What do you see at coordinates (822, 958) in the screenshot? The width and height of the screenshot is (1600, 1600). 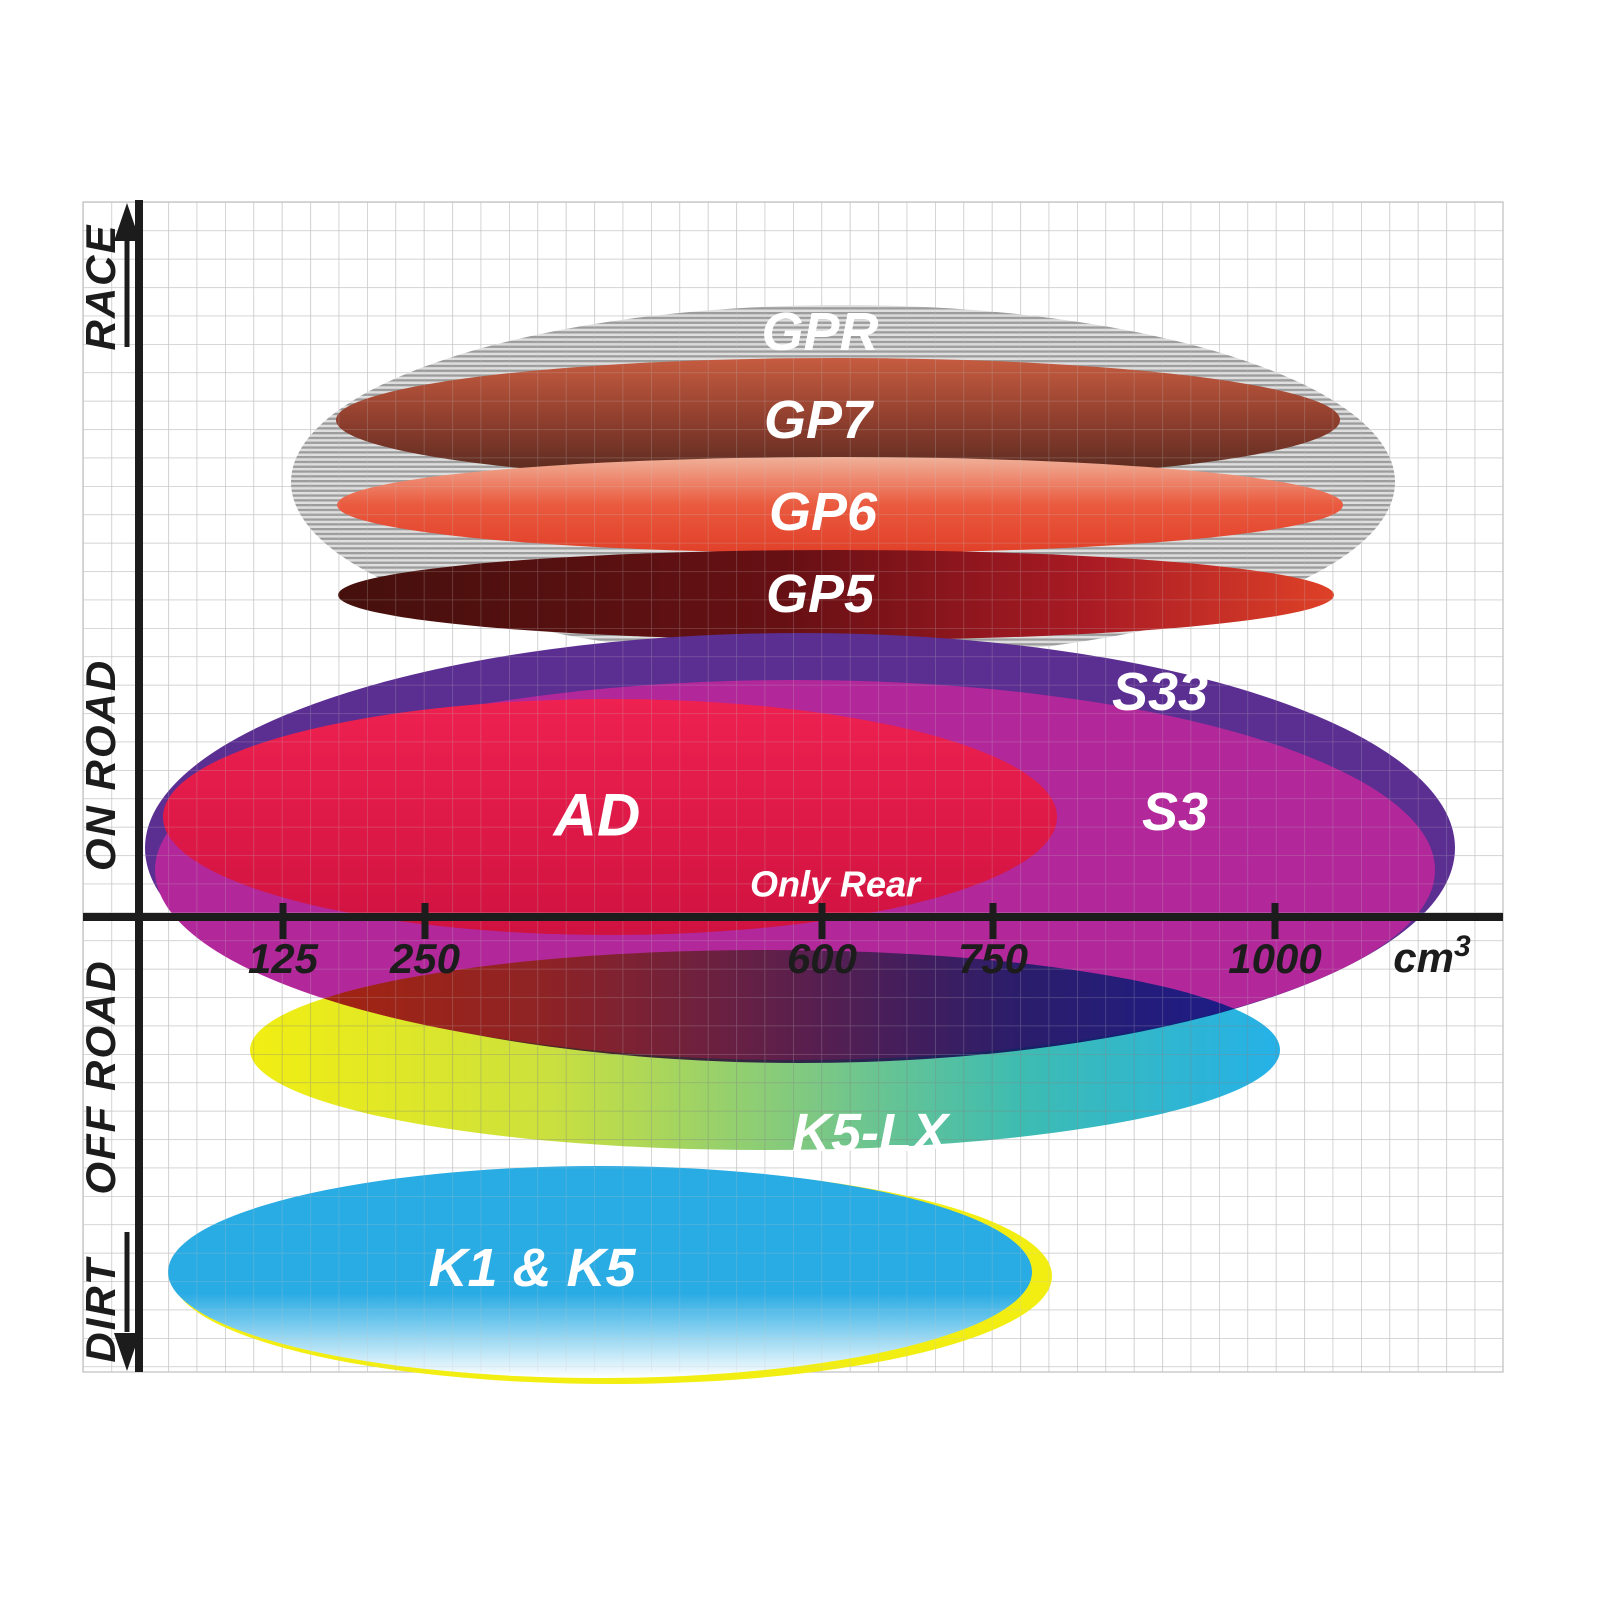 I see `x-tick-label-600: 600` at bounding box center [822, 958].